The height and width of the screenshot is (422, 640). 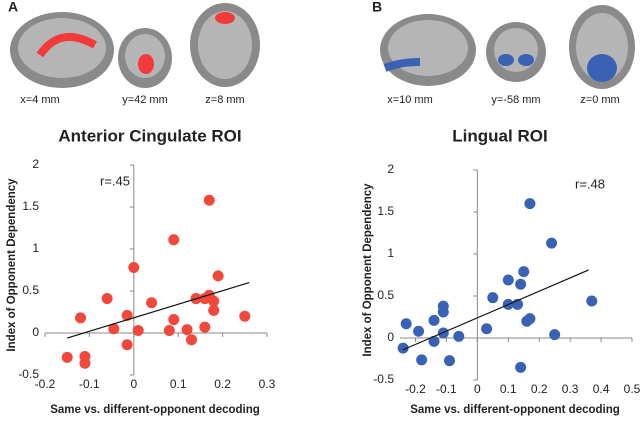 What do you see at coordinates (507, 47) in the screenshot?
I see `brain-images-b` at bounding box center [507, 47].